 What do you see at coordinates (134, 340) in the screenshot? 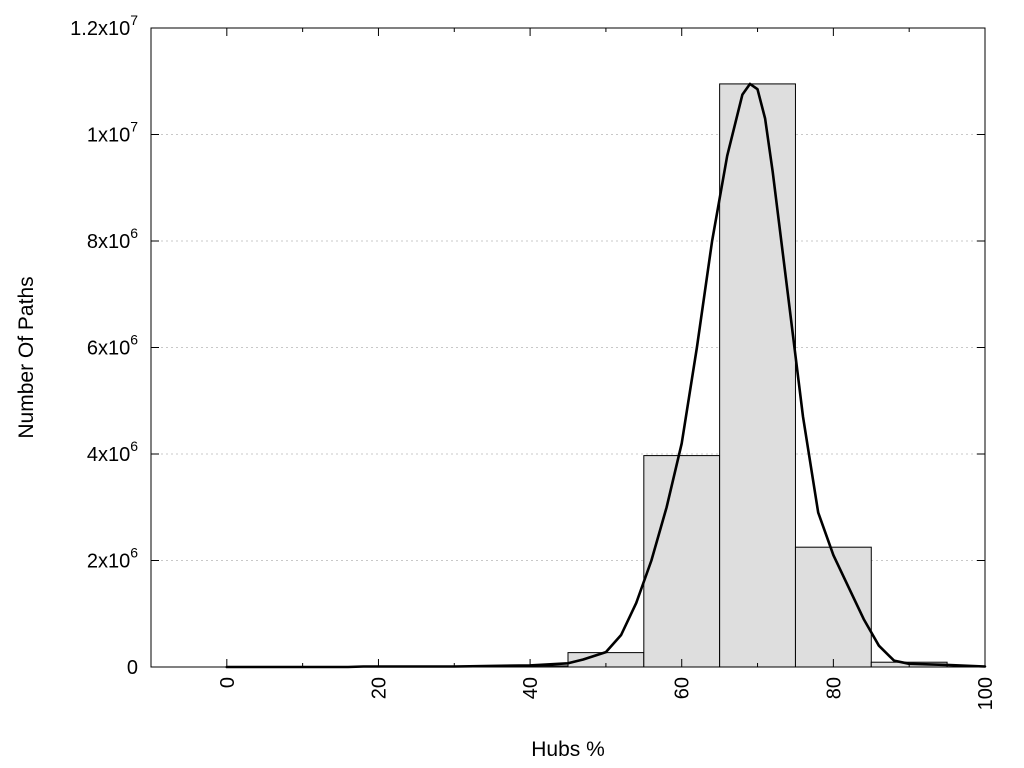
I see `y-tick-exp-3: 6` at bounding box center [134, 340].